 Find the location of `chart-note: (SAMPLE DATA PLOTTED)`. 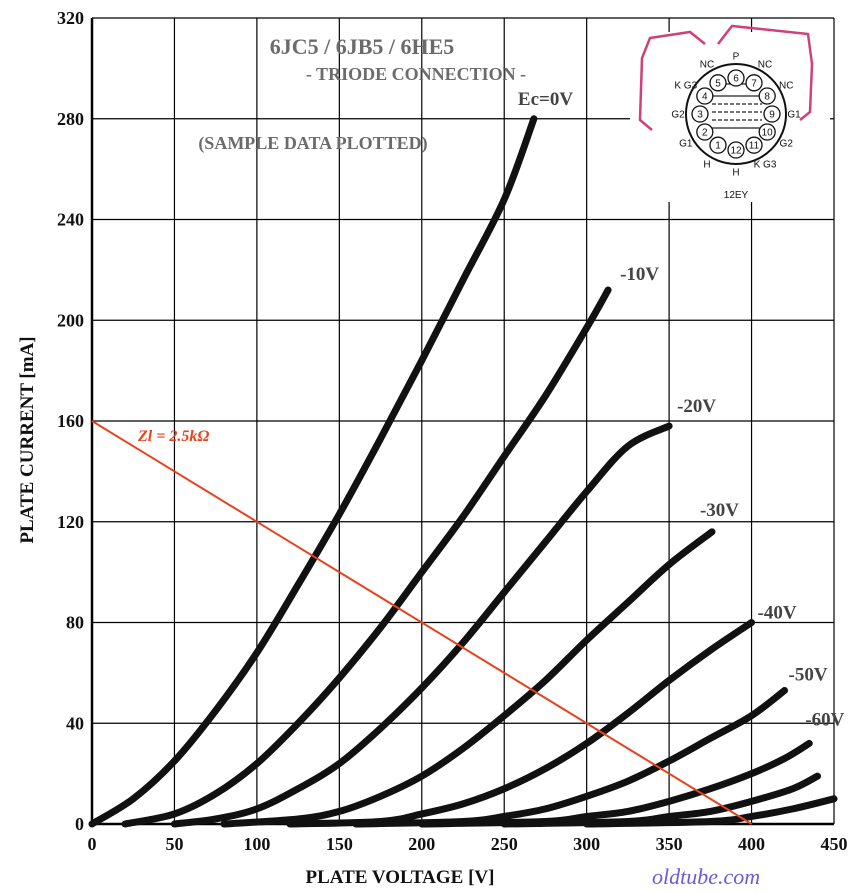

chart-note: (SAMPLE DATA PLOTTED) is located at coordinates (312, 143).